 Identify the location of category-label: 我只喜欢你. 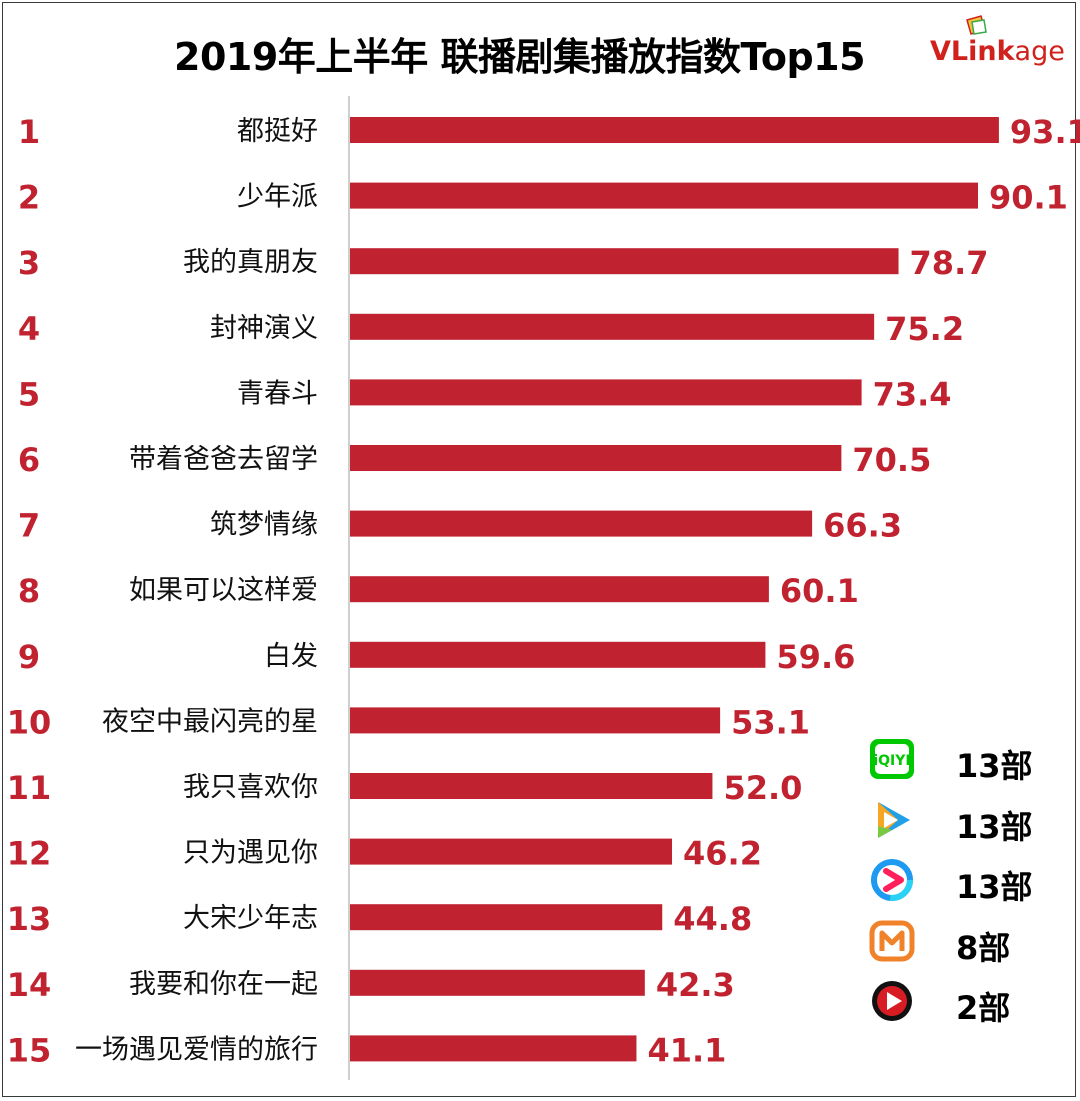
(250, 787).